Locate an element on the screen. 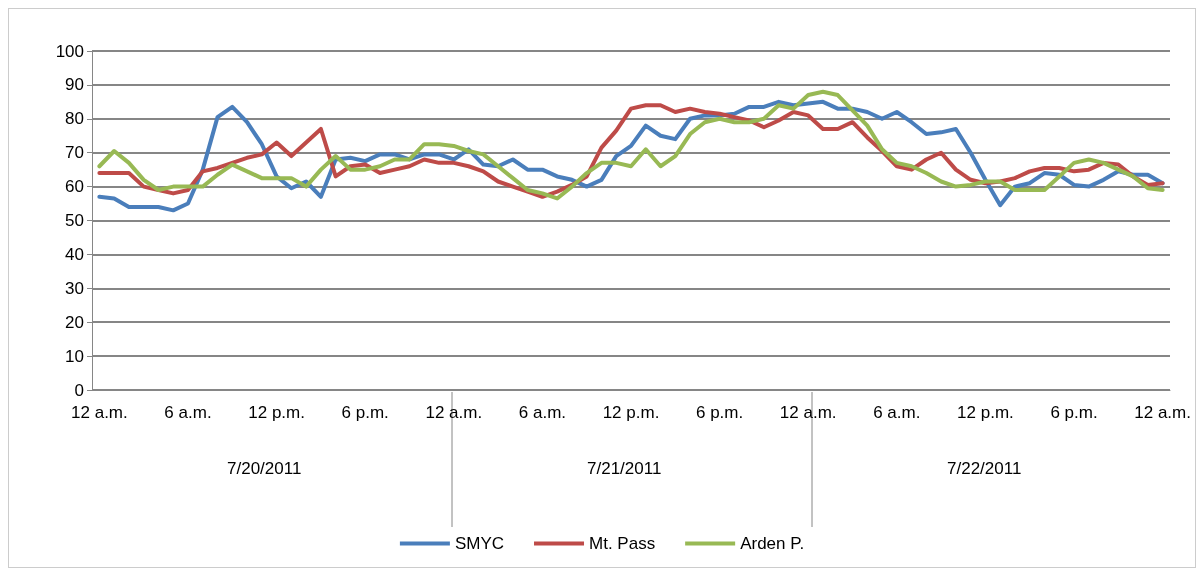 This screenshot has width=1204, height=575. y-tick-label: 90 is located at coordinates (74, 85).